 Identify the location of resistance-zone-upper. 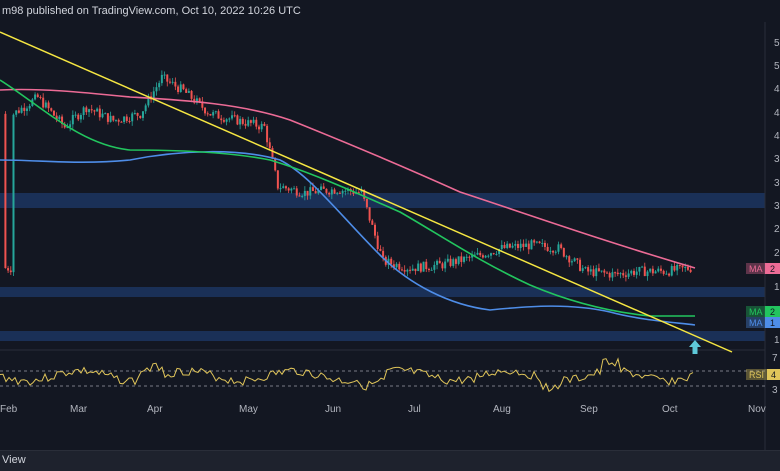
(382, 200).